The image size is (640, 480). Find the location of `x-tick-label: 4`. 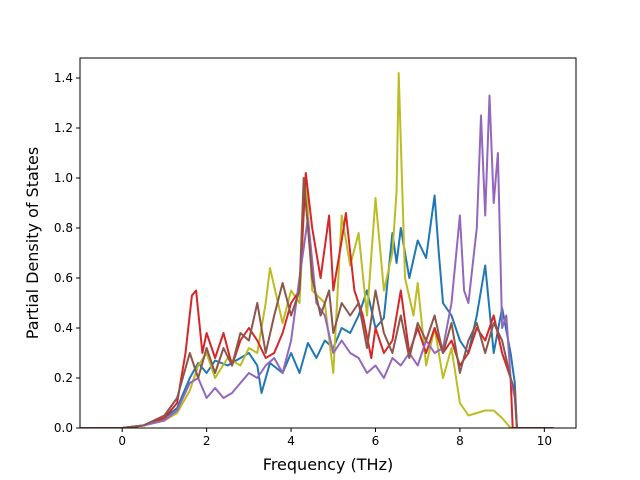

x-tick-label: 4 is located at coordinates (291, 441).